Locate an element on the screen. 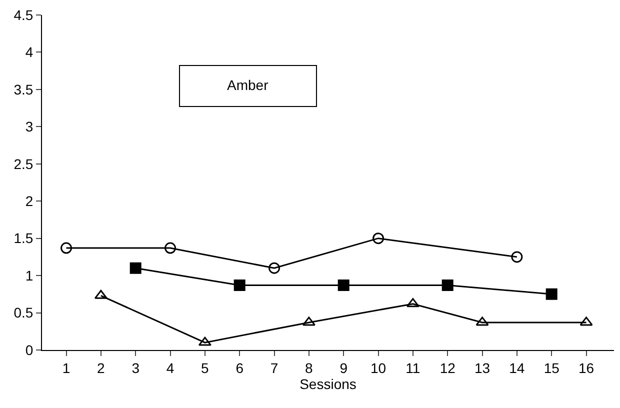 Image resolution: width=620 pixels, height=408 pixels. x-tick-label: 9 is located at coordinates (344, 368).